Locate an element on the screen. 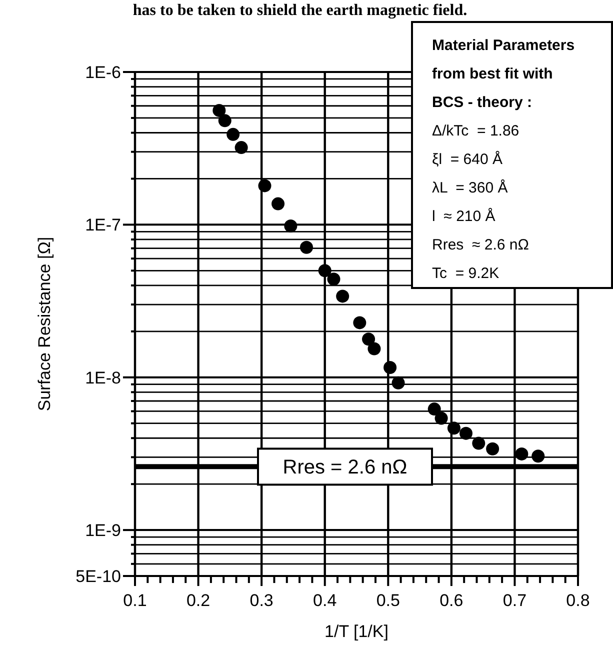  y-tick-label: 1E-9 is located at coordinates (103, 530).